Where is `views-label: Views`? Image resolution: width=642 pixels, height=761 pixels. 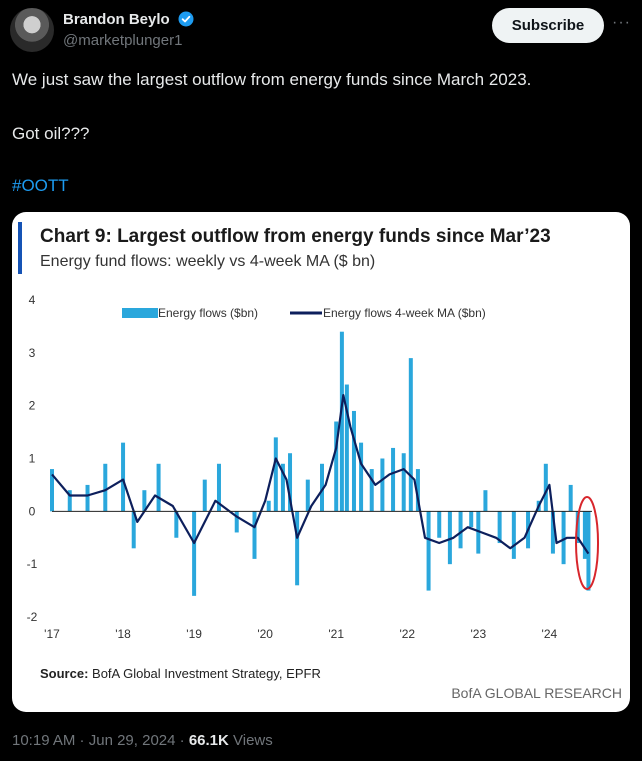 views-label: Views is located at coordinates (250, 740).